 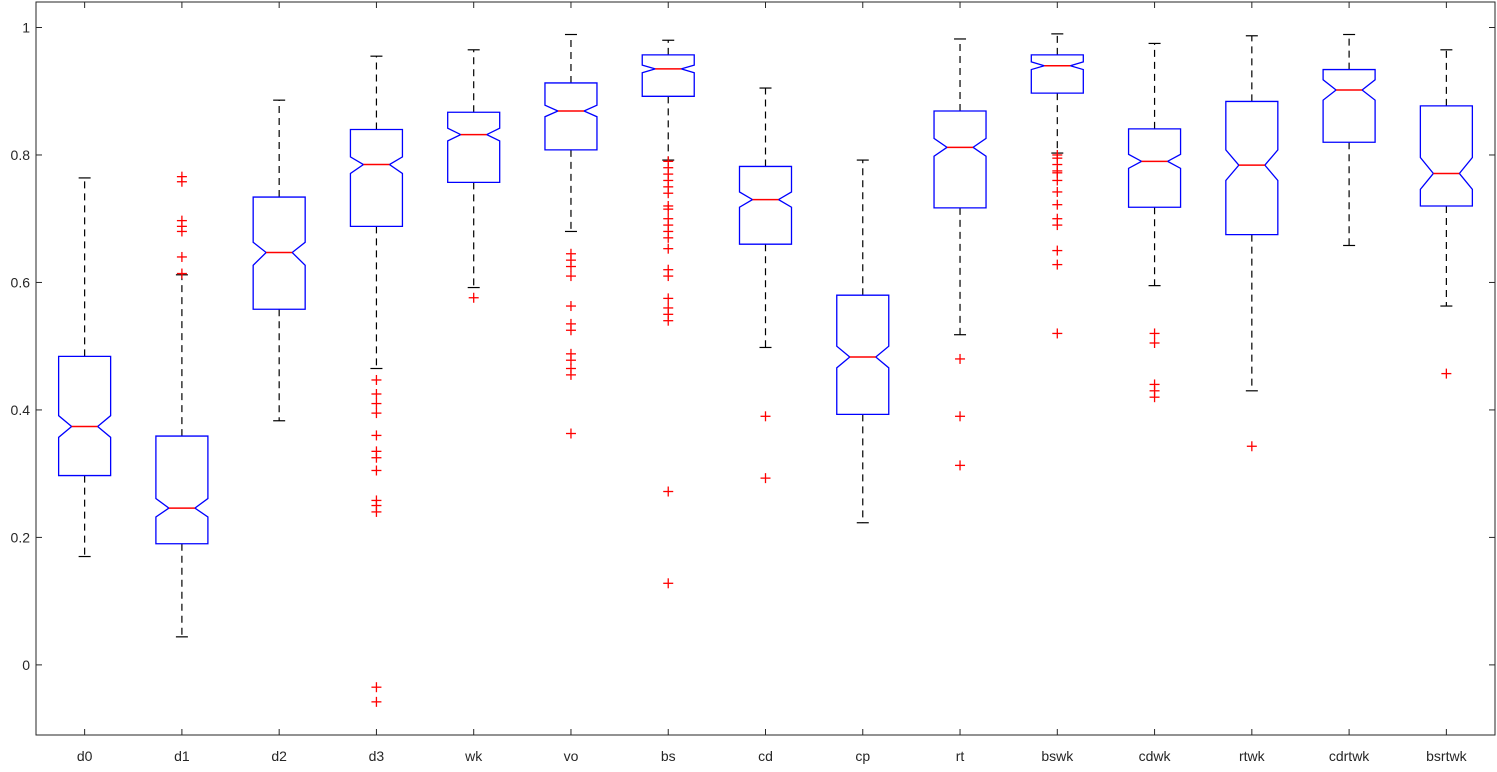 What do you see at coordinates (862, 756) in the screenshot?
I see `x-tick-label: cp` at bounding box center [862, 756].